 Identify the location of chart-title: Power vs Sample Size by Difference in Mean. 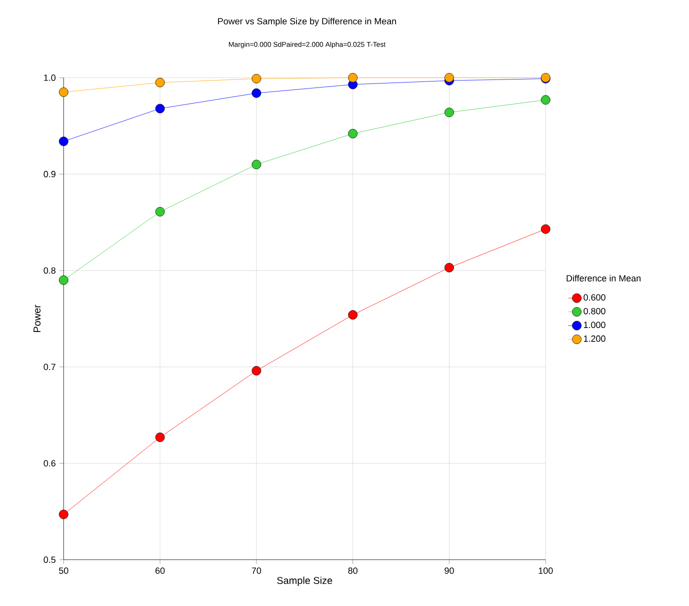
(307, 22).